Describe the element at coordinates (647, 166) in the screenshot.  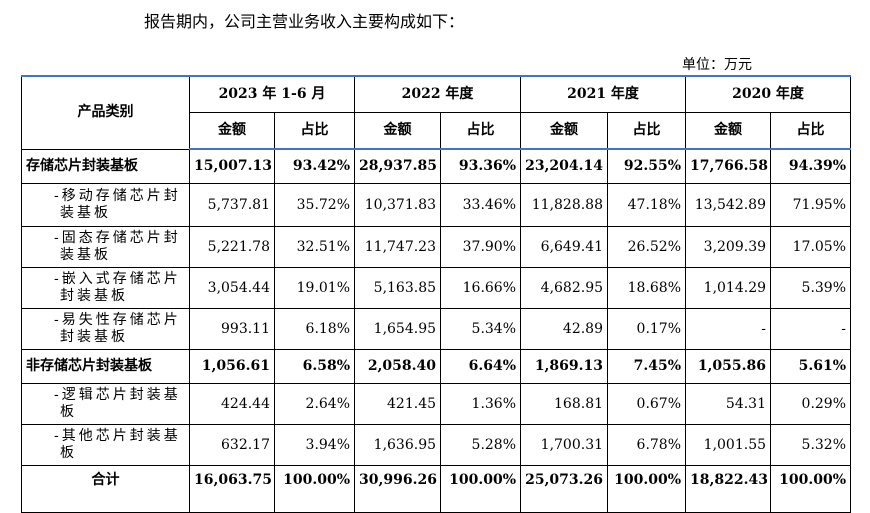
I see `ratio-cell: 92.55%` at that location.